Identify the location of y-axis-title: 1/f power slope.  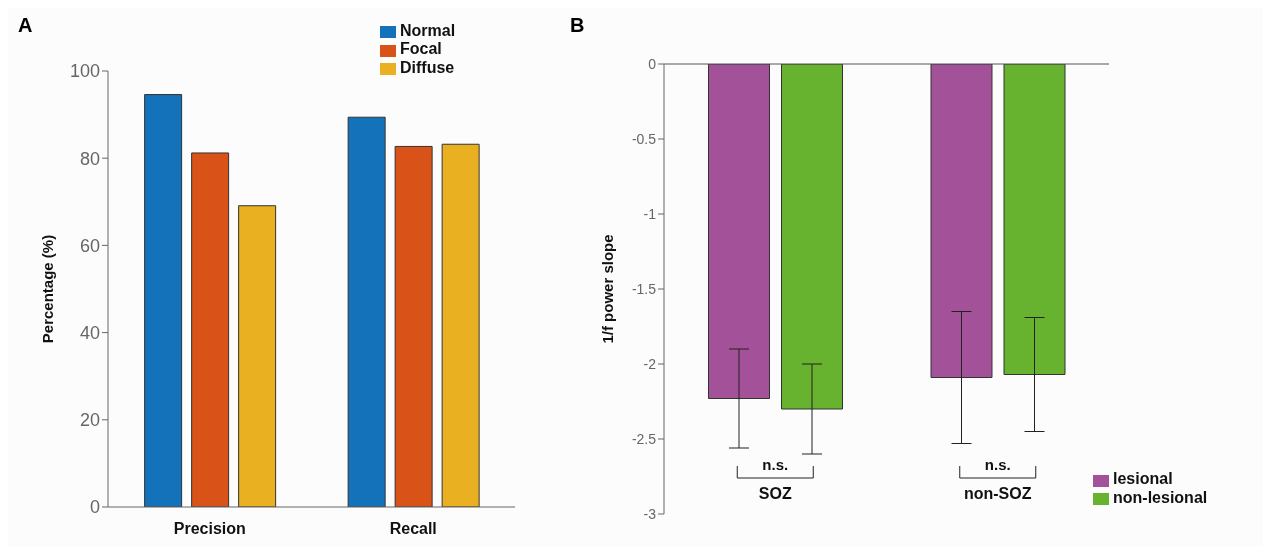
(608, 289).